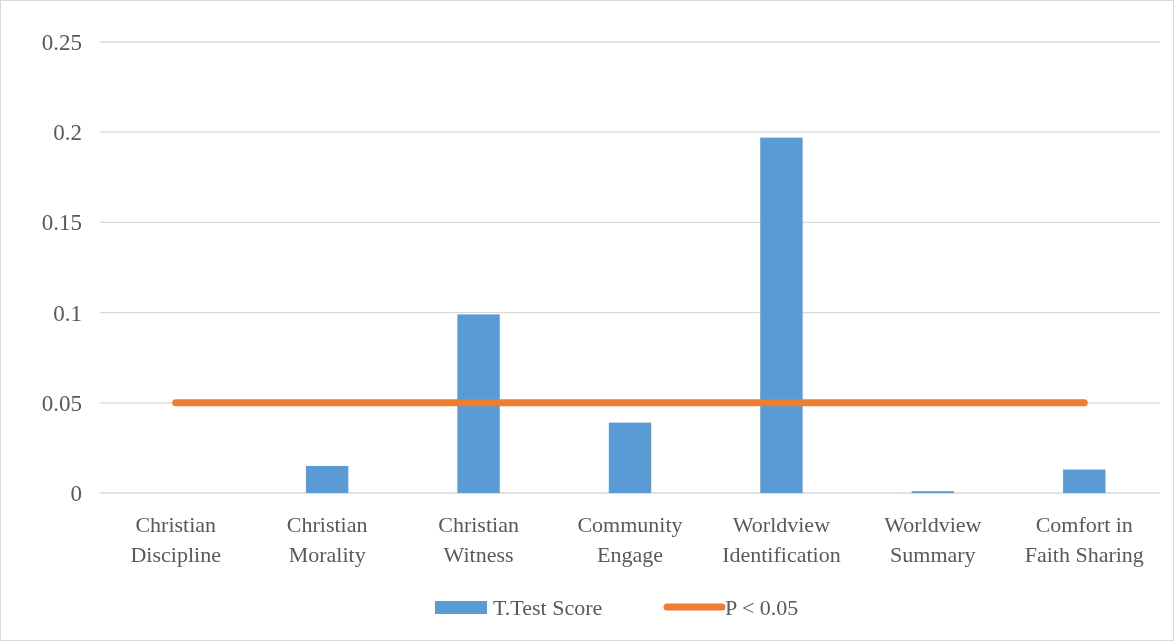 This screenshot has height=641, width=1174. What do you see at coordinates (175, 539) in the screenshot?
I see `x-tick-label: Christian Discipline` at bounding box center [175, 539].